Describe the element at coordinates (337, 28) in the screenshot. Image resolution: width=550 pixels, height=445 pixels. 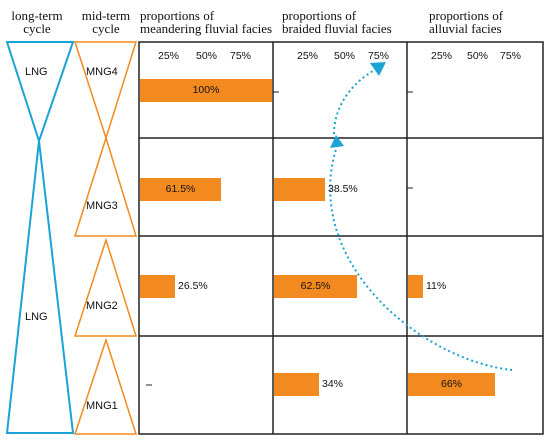
I see `header-braided-line2: braided fluvial facies` at that location.